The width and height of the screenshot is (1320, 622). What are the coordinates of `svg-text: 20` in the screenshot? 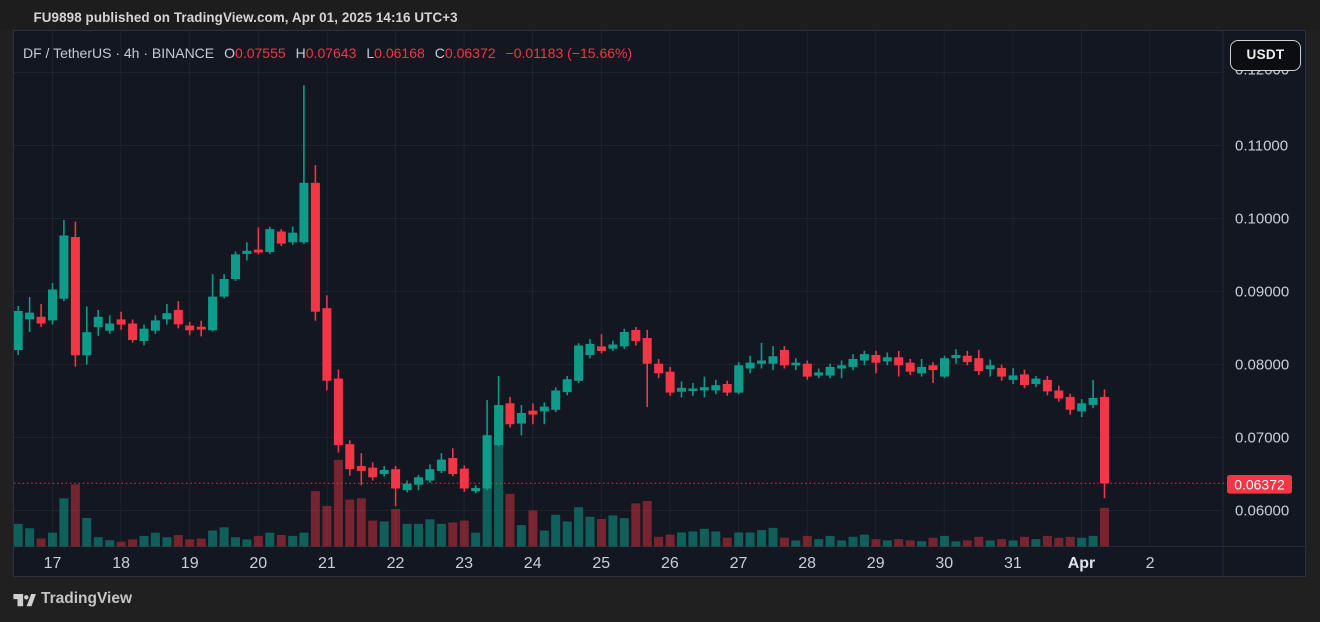 It's located at (258, 563).